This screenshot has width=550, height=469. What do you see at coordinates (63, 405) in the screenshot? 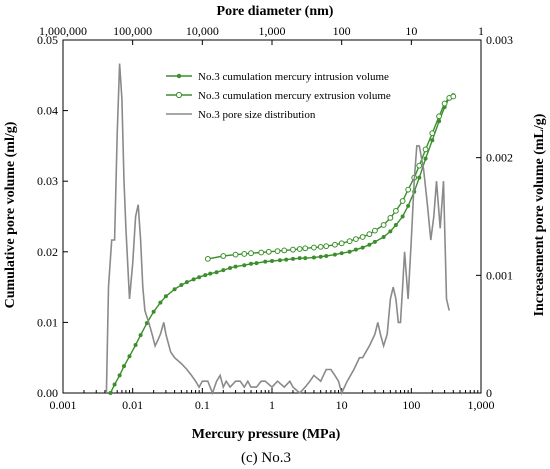
I see `x-tick-label: 0.001` at bounding box center [63, 405].